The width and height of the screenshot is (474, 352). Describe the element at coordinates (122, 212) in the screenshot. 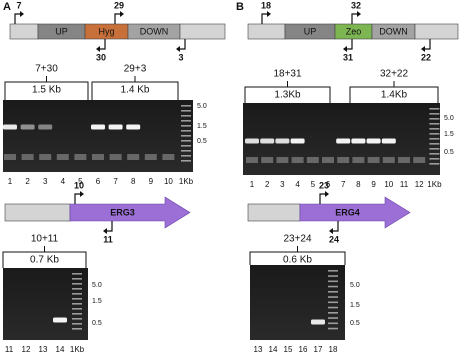

I see `gene-name: ERG3` at that location.